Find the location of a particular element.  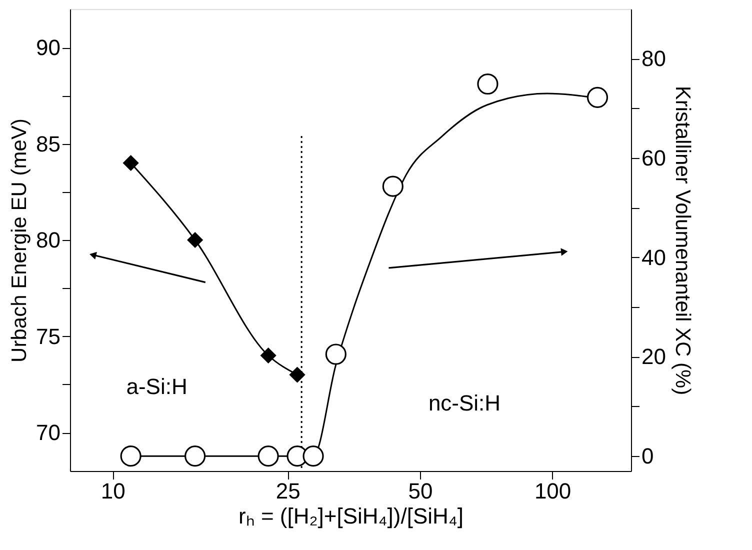

y-tick-label: 80 is located at coordinates (48, 240).